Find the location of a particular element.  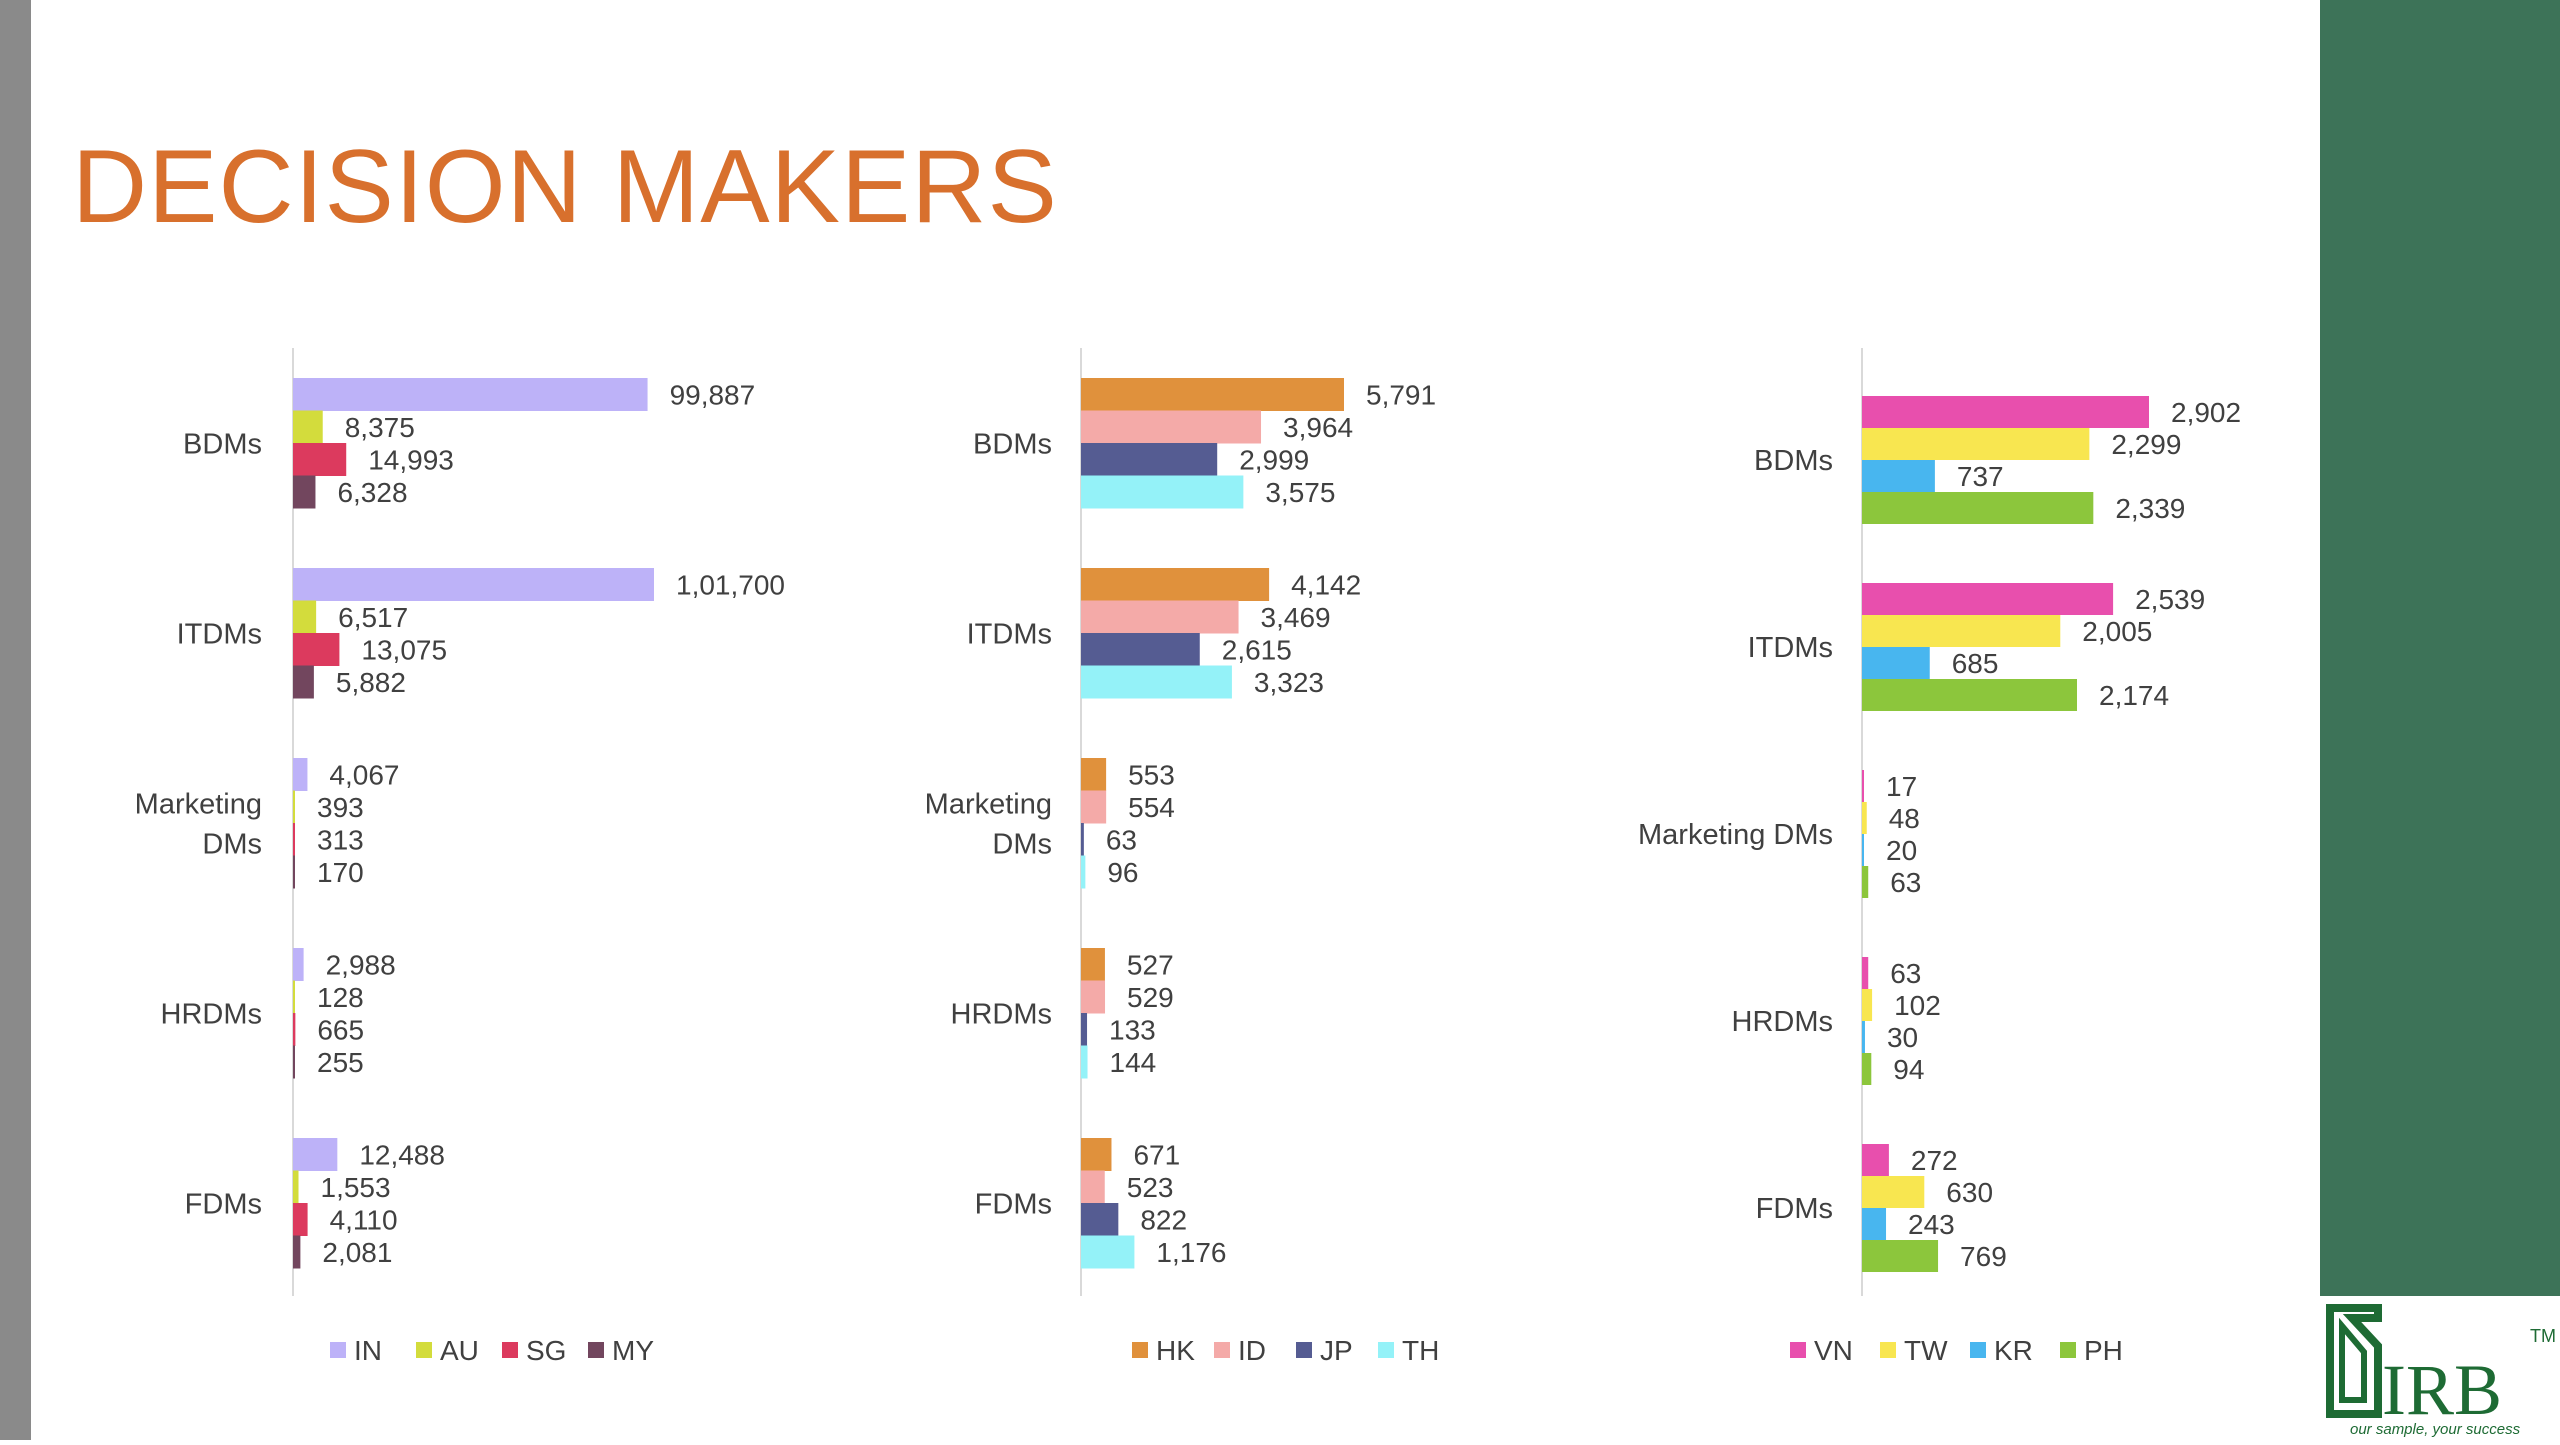

chart-1-data-label: 313 is located at coordinates (340, 840).